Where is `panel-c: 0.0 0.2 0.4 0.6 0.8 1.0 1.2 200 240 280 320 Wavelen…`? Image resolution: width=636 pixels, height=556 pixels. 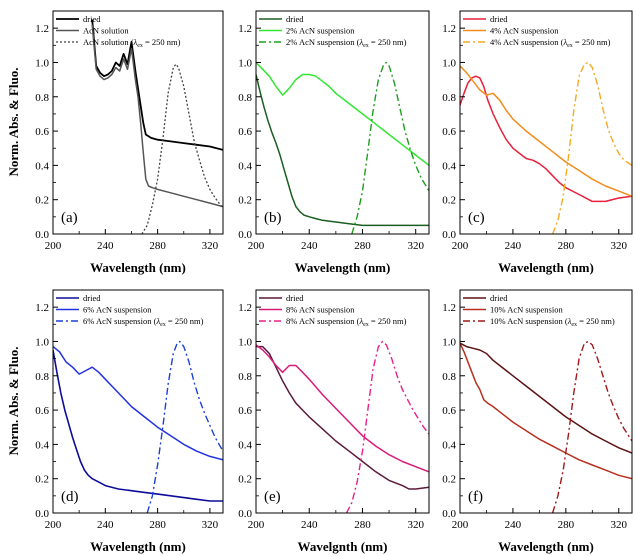
panel-c: 0.0 0.2 0.4 0.6 0.8 1.0 1.2 200 240 280 320 Wavelen… is located at coordinates (537, 142).